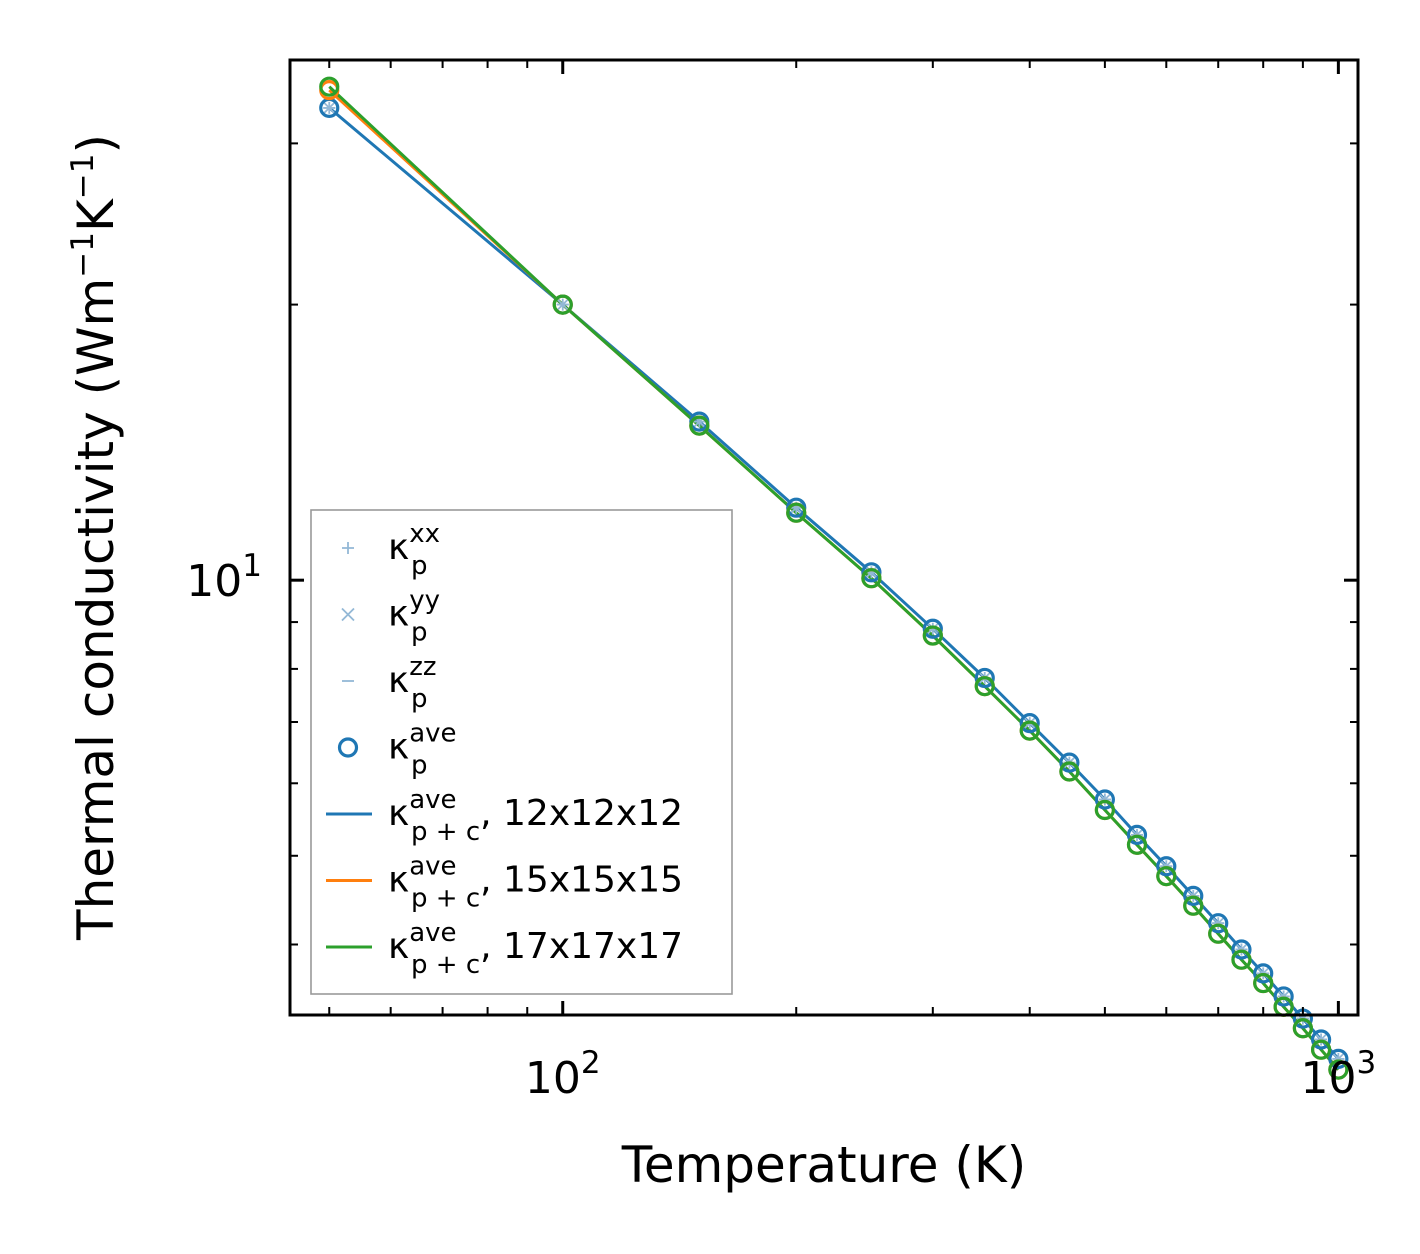 This screenshot has height=1254, width=1420. I want to click on x-axis-title: Temperature (K), so click(823, 1165).